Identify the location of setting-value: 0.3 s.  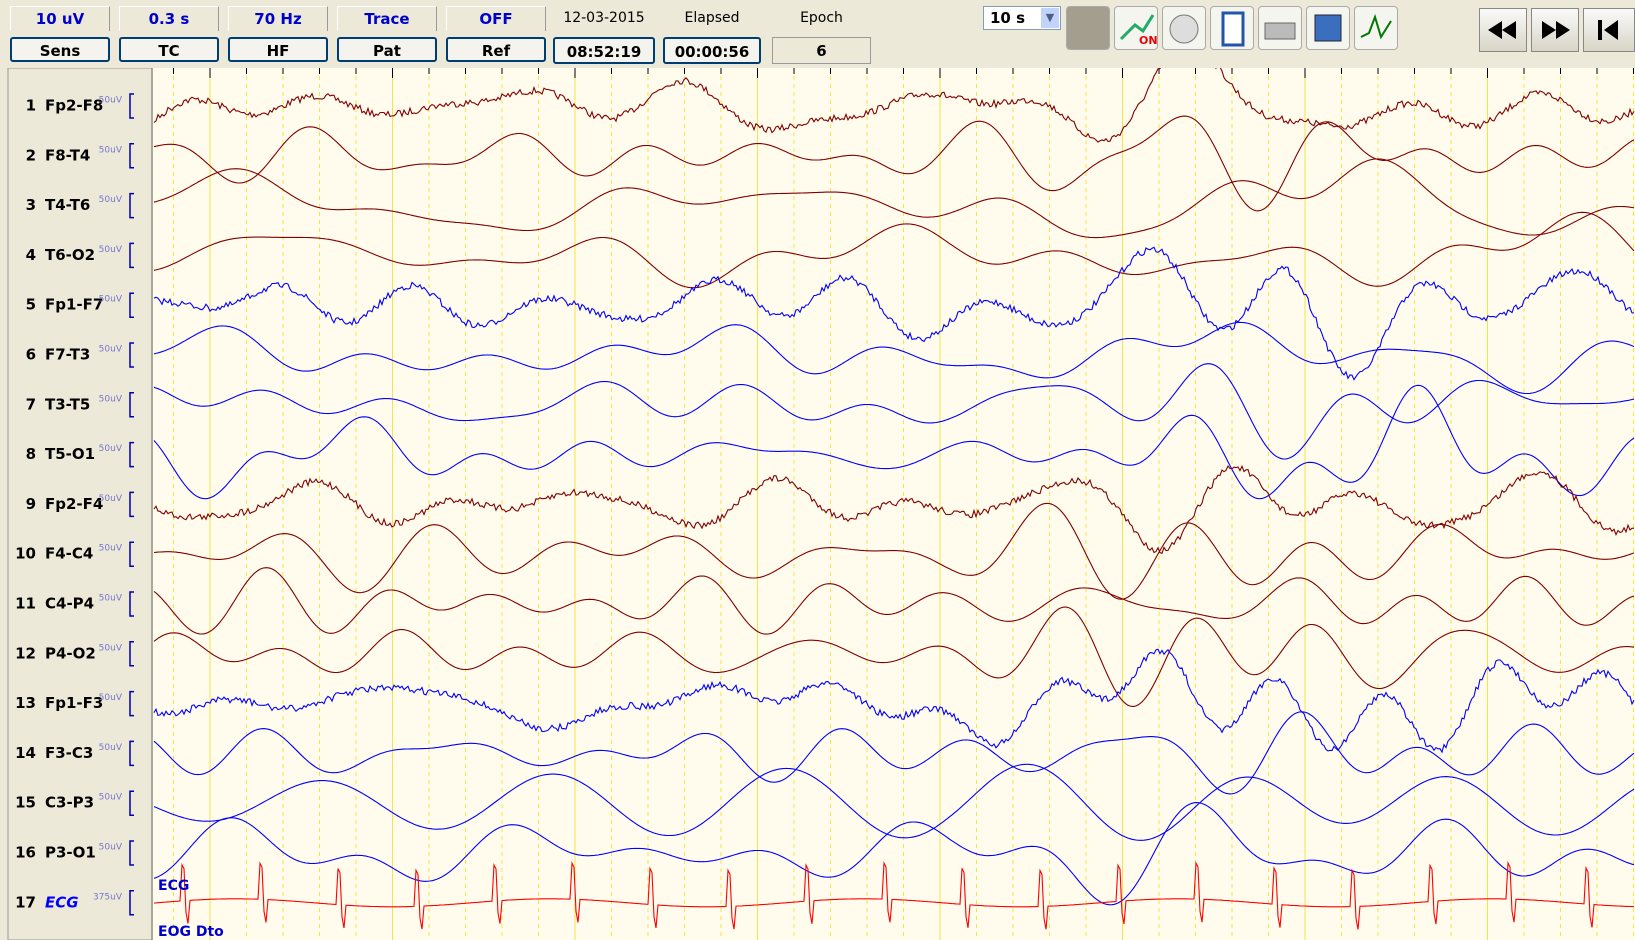
(169, 18).